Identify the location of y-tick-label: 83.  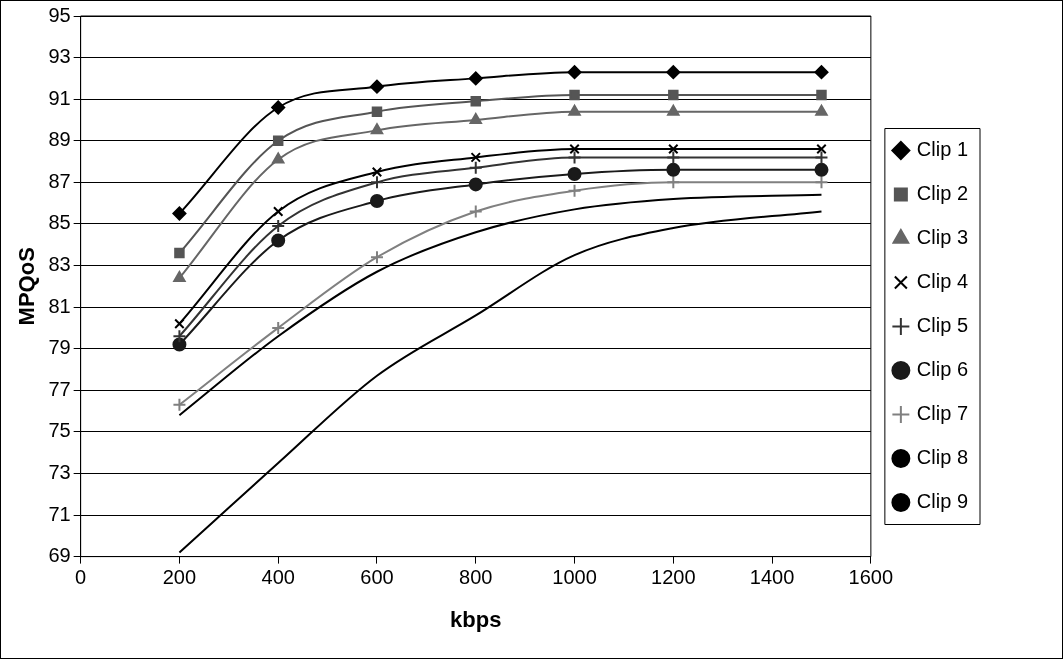
(59, 264).